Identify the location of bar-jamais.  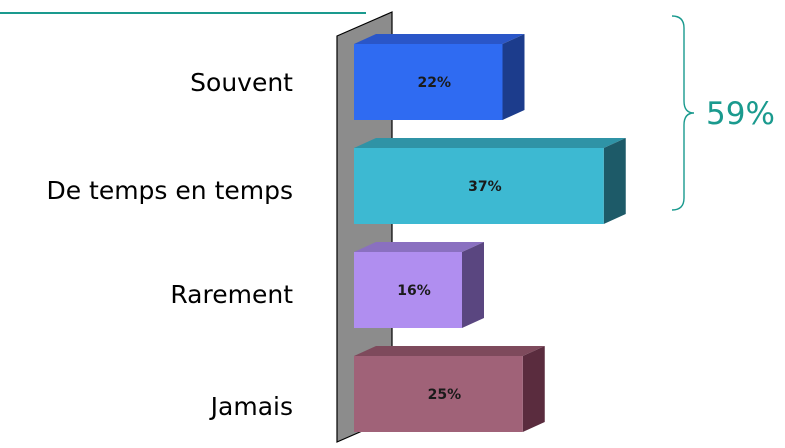
(438, 394).